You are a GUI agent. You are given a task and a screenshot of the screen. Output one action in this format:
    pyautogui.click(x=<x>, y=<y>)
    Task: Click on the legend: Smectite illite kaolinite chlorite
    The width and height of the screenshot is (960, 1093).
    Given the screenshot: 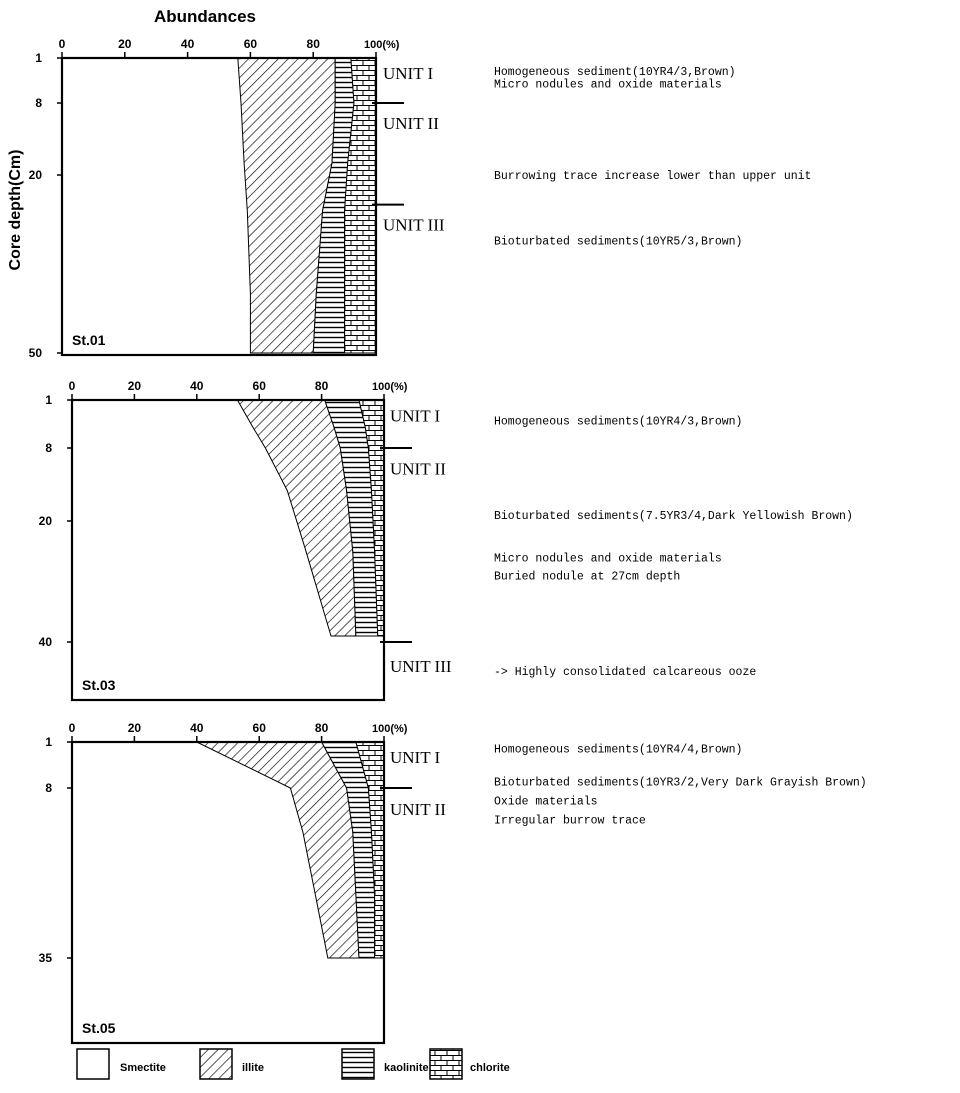 What is the action you would take?
    pyautogui.click(x=293, y=1064)
    